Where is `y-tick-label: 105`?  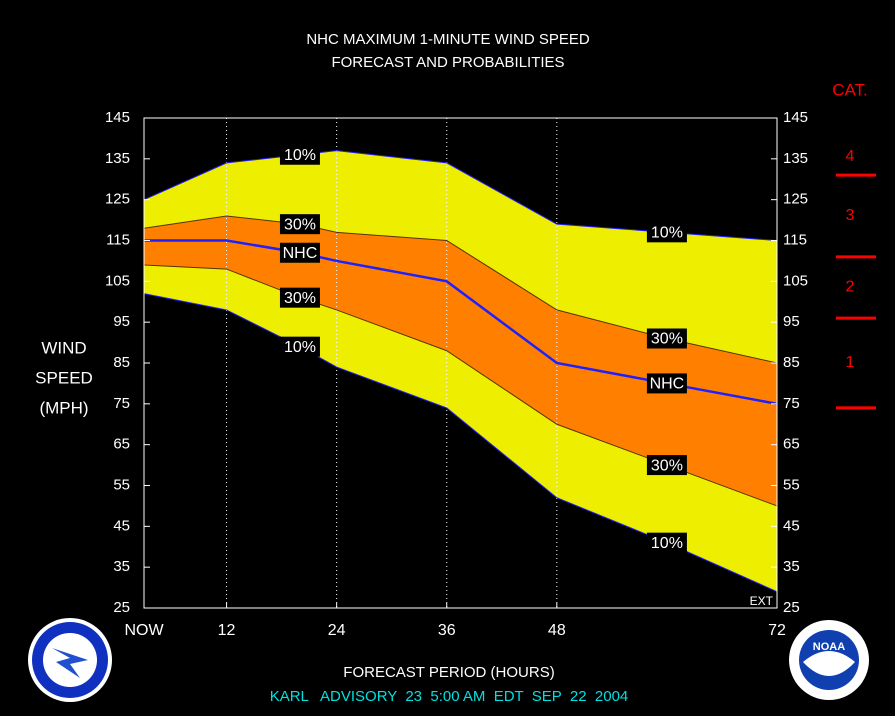
y-tick-label: 105 is located at coordinates (117, 280).